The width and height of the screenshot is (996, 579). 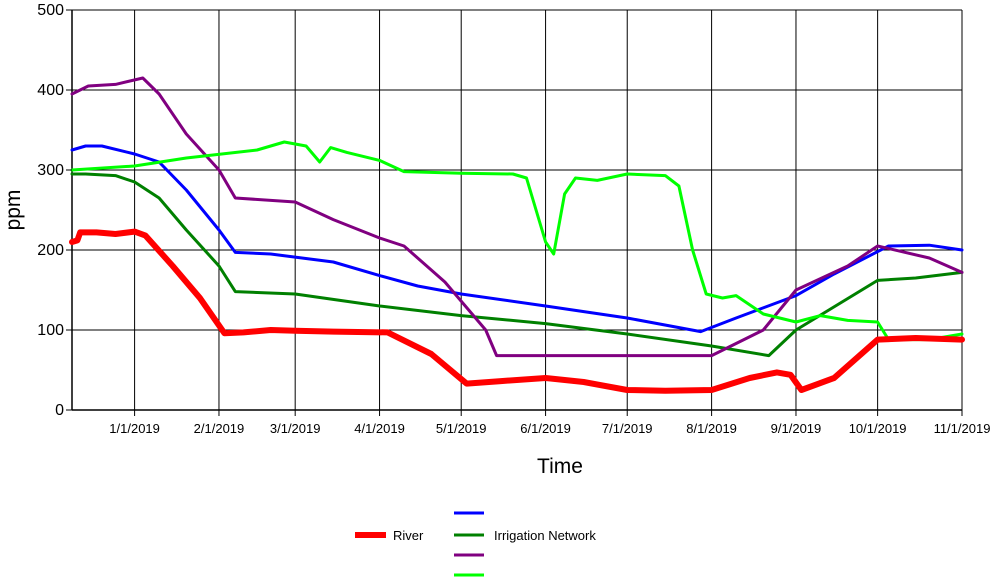 I want to click on y-tick-label: 400, so click(x=50, y=90).